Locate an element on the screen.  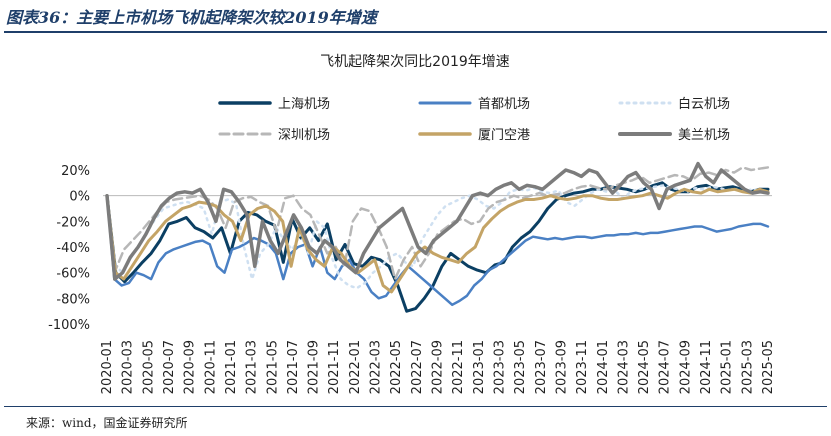
y-tick-label: -100% is located at coordinates (69, 325).